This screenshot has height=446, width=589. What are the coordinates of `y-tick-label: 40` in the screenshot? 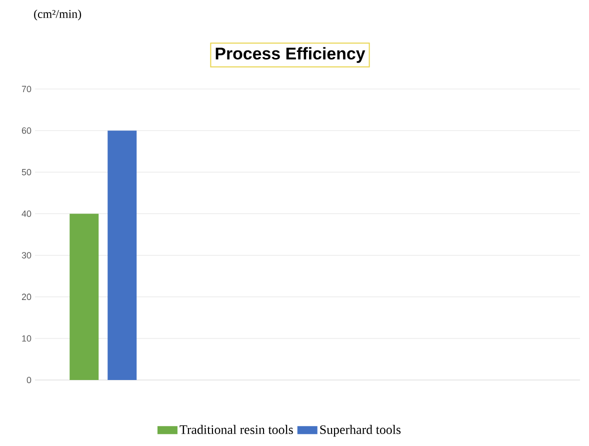 It's located at (27, 213).